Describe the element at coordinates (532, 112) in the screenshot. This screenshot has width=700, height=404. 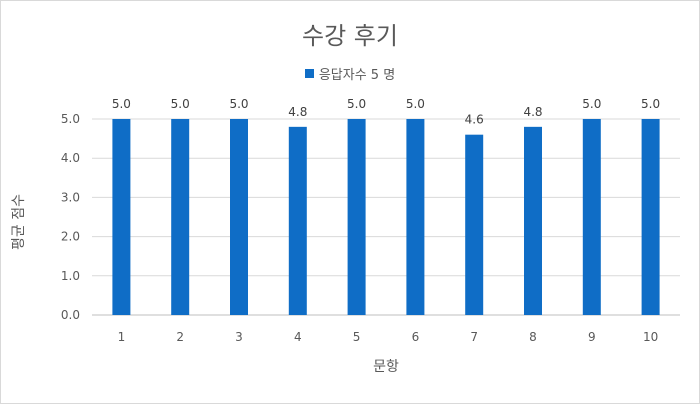
I see `data-label-8: 4.8` at that location.